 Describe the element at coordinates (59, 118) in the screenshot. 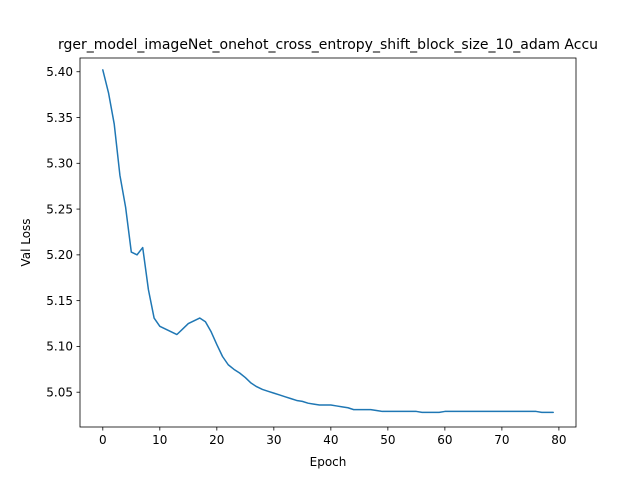

I see `y-tick-label: 5.35` at that location.